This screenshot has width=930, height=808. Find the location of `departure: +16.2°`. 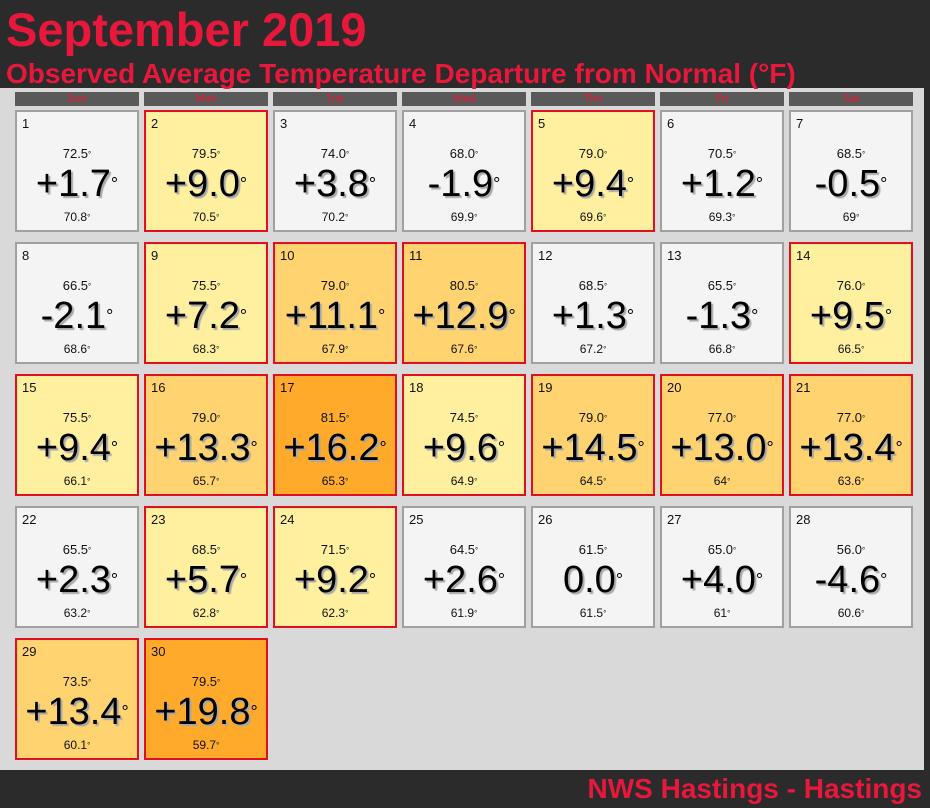

departure: +16.2° is located at coordinates (335, 448).